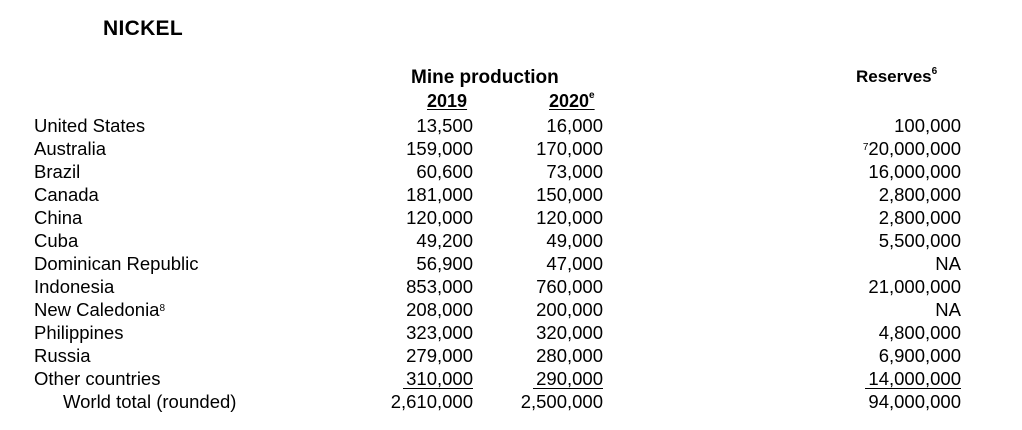 The height and width of the screenshot is (430, 1022). I want to click on reserves-value: 16,000,000, so click(914, 171).